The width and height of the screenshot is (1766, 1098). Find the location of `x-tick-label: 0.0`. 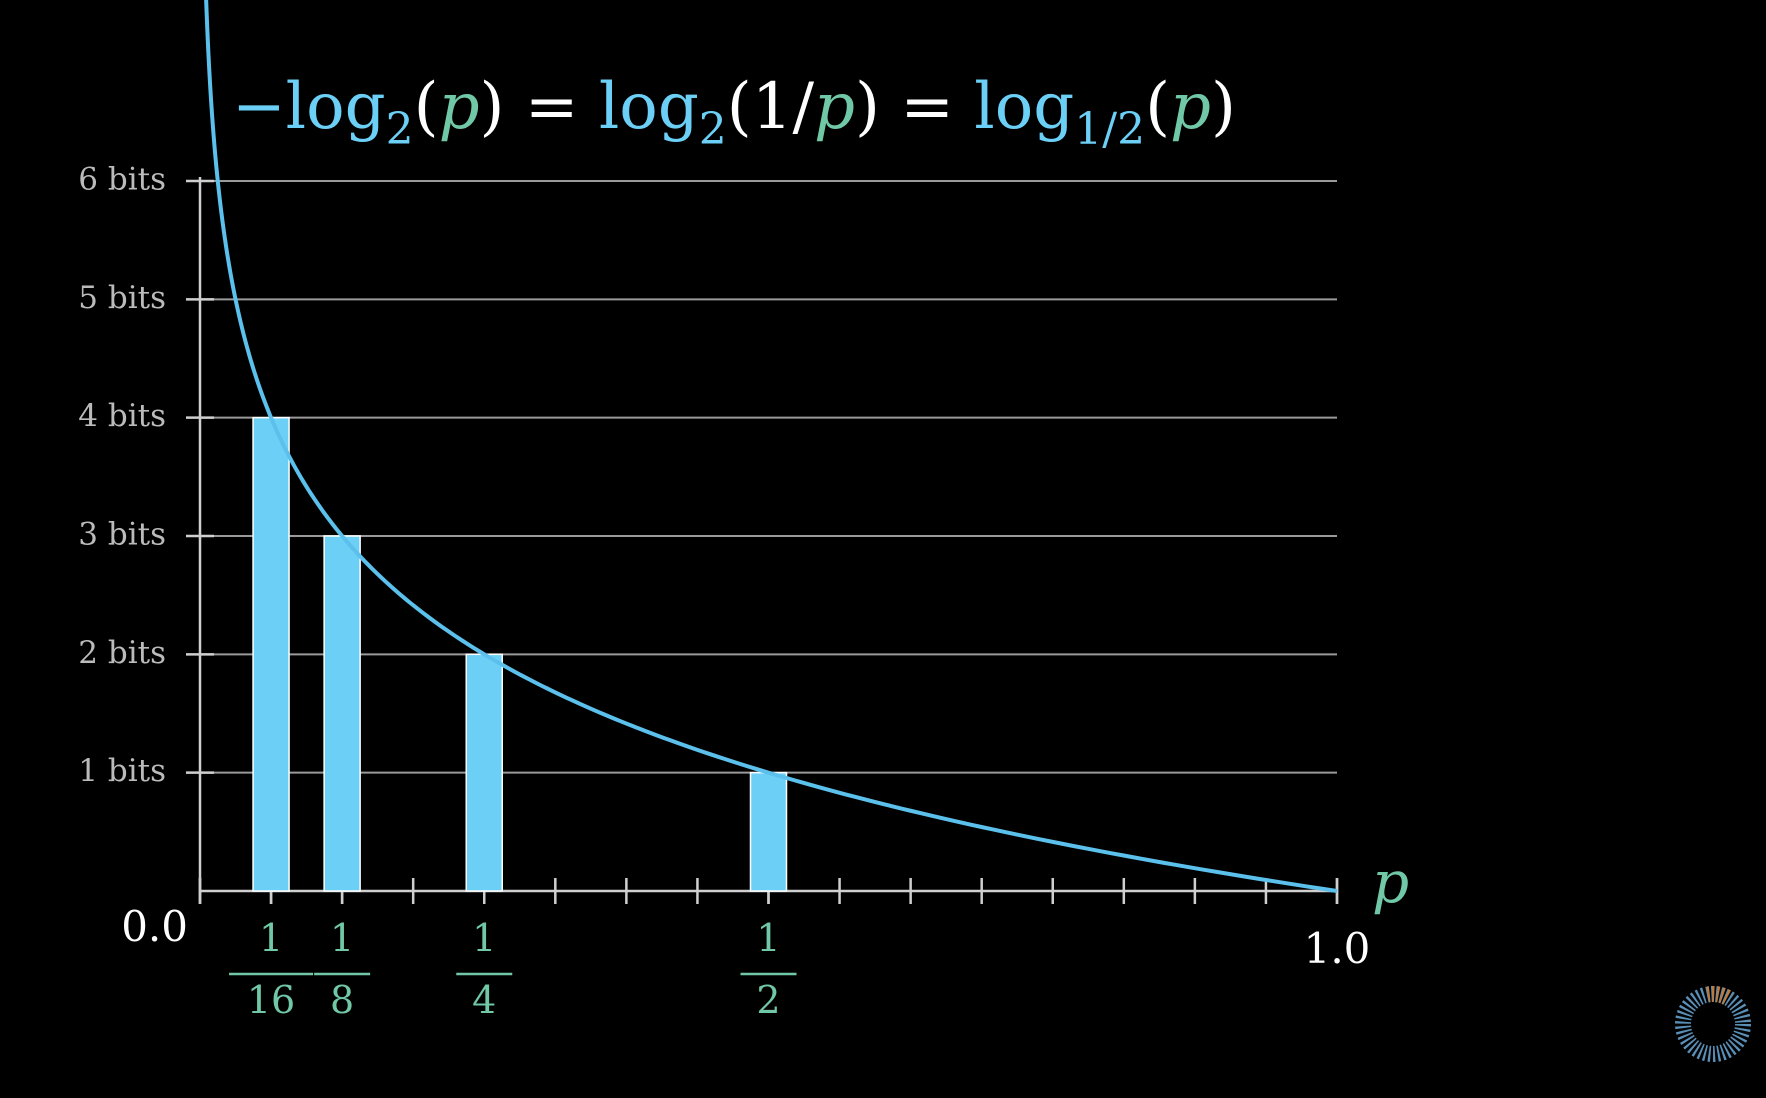

x-tick-label: 0.0 is located at coordinates (154, 926).